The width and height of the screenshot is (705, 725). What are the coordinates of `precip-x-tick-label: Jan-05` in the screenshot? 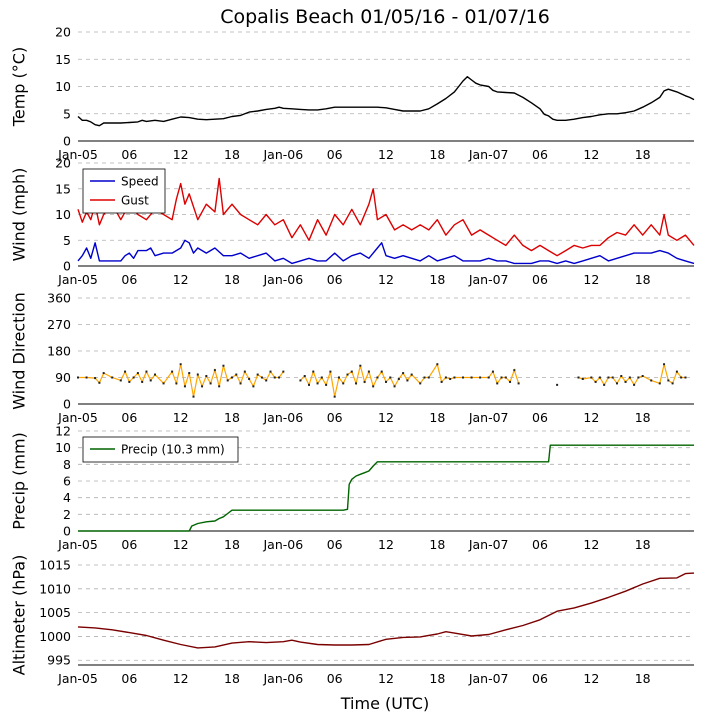 It's located at (77, 544).